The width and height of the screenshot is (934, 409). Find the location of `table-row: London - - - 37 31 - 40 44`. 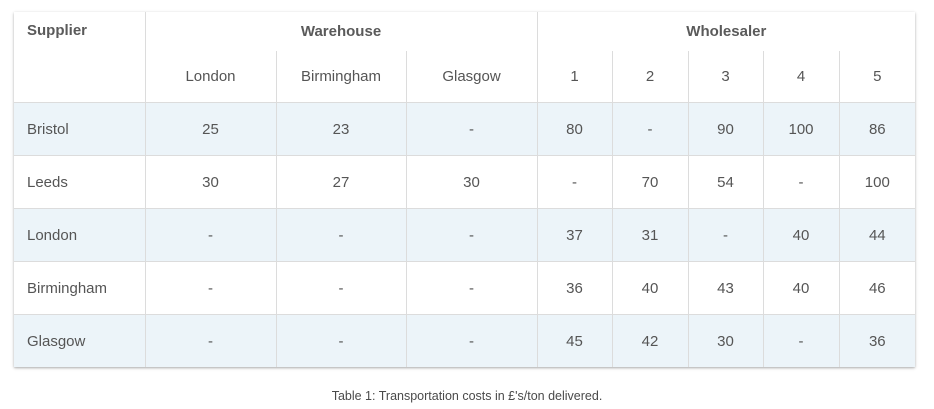

table-row: London - - - 37 31 - 40 44 is located at coordinates (465, 235).